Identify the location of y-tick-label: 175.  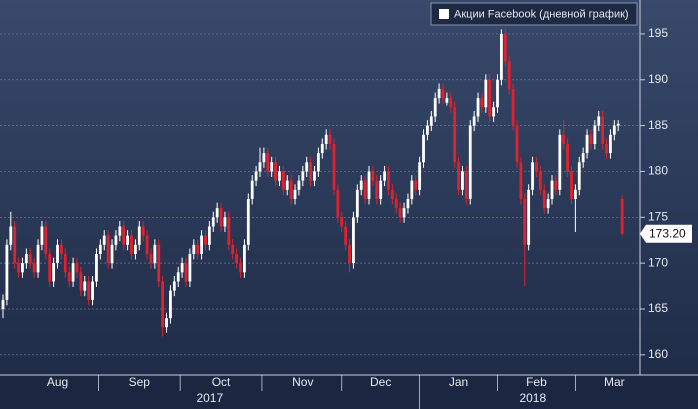
(658, 216).